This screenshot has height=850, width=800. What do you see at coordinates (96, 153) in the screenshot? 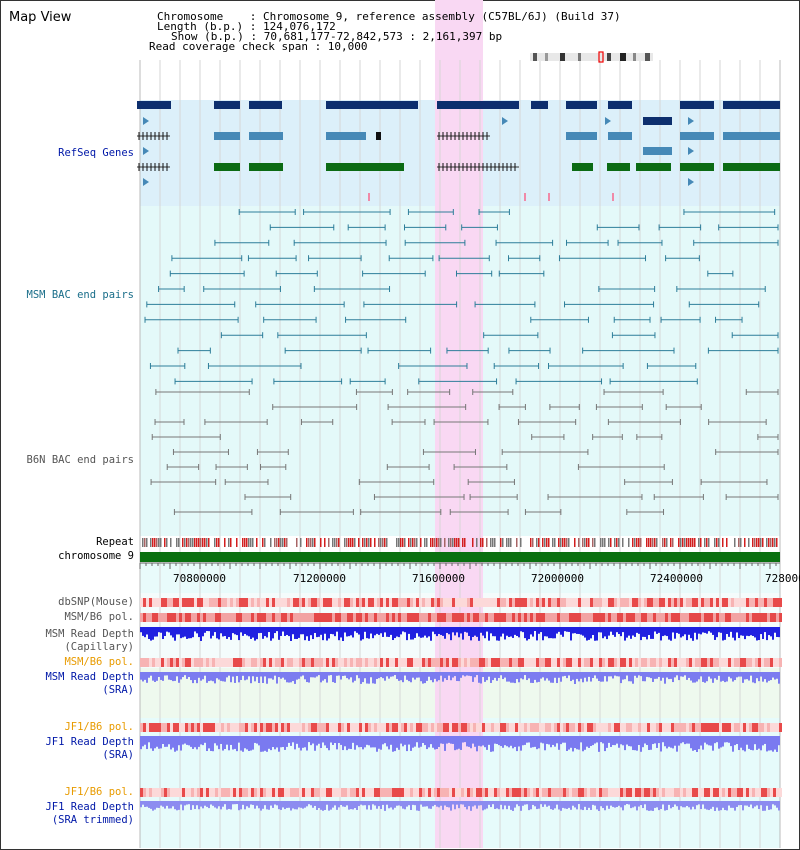
I see `track-label-refseq: RefSeq Genes` at bounding box center [96, 153].